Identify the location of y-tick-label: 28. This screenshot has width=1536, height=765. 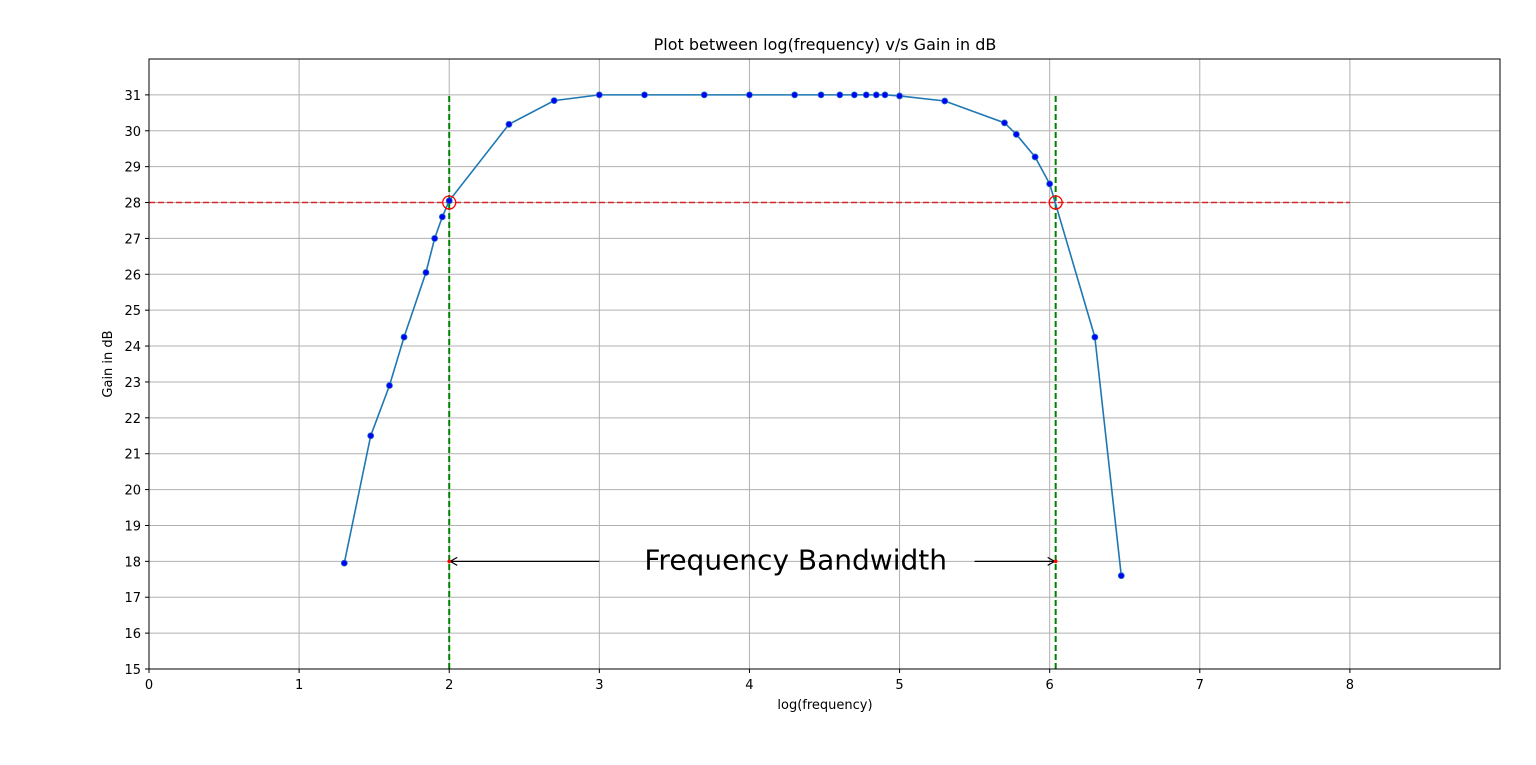
(132, 204).